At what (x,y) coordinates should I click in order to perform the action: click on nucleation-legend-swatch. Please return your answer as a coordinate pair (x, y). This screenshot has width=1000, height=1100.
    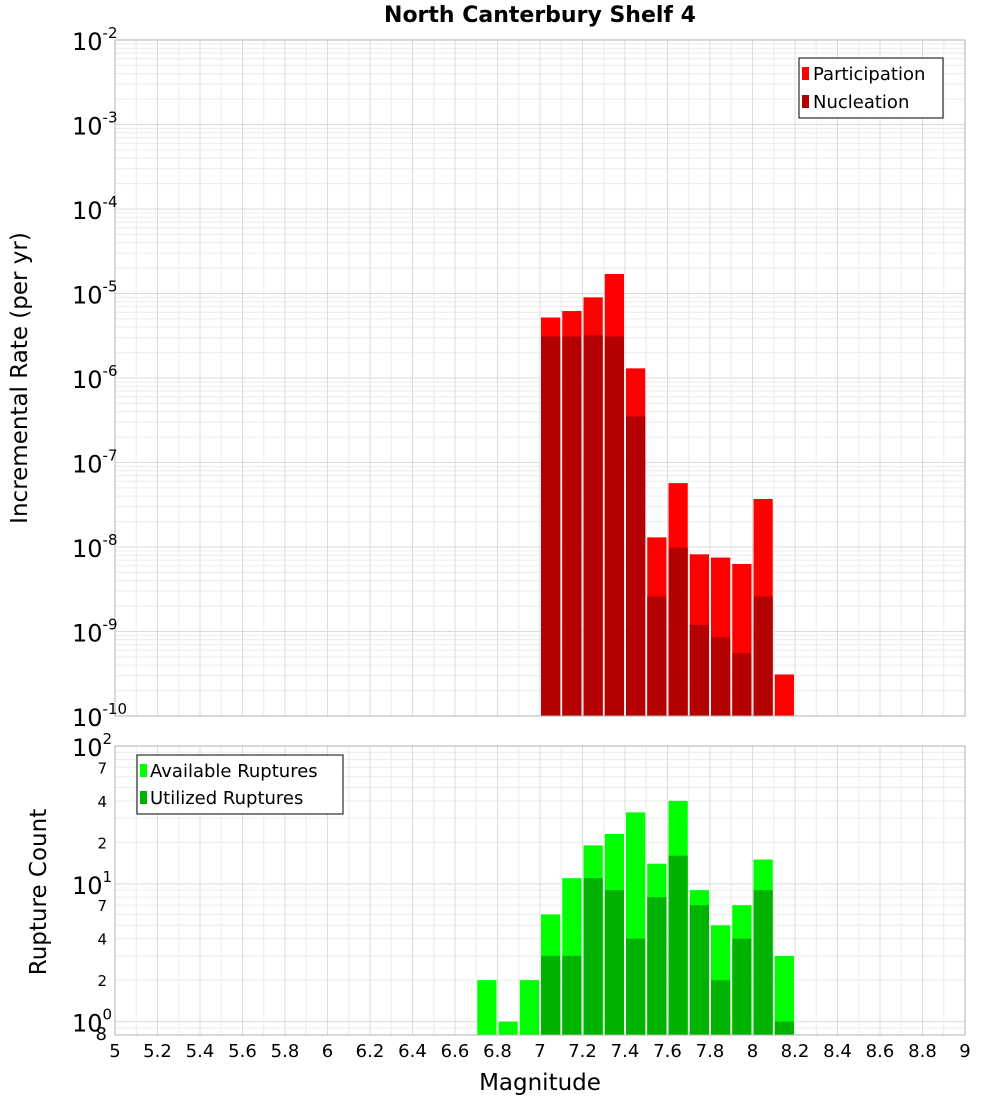
    Looking at the image, I should click on (805, 101).